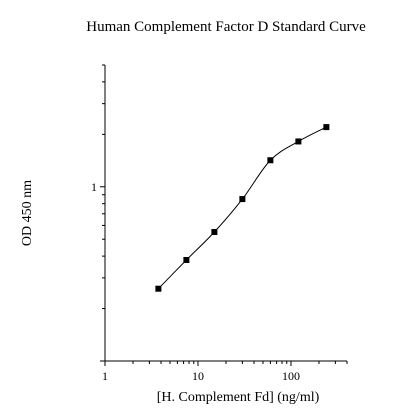 Image resolution: width=413 pixels, height=420 pixels. I want to click on x-tick-label: 1, so click(105, 376).